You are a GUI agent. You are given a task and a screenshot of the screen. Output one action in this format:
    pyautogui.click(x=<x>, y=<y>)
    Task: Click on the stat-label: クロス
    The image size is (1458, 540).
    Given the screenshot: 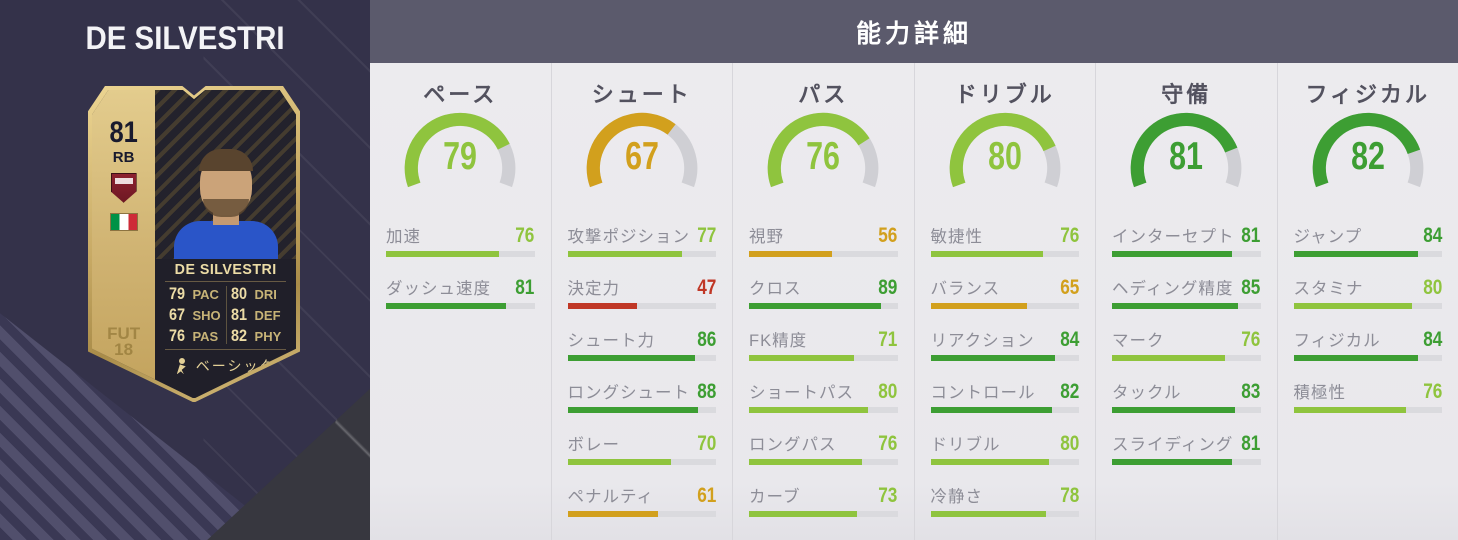 What is the action you would take?
    pyautogui.click(x=775, y=289)
    